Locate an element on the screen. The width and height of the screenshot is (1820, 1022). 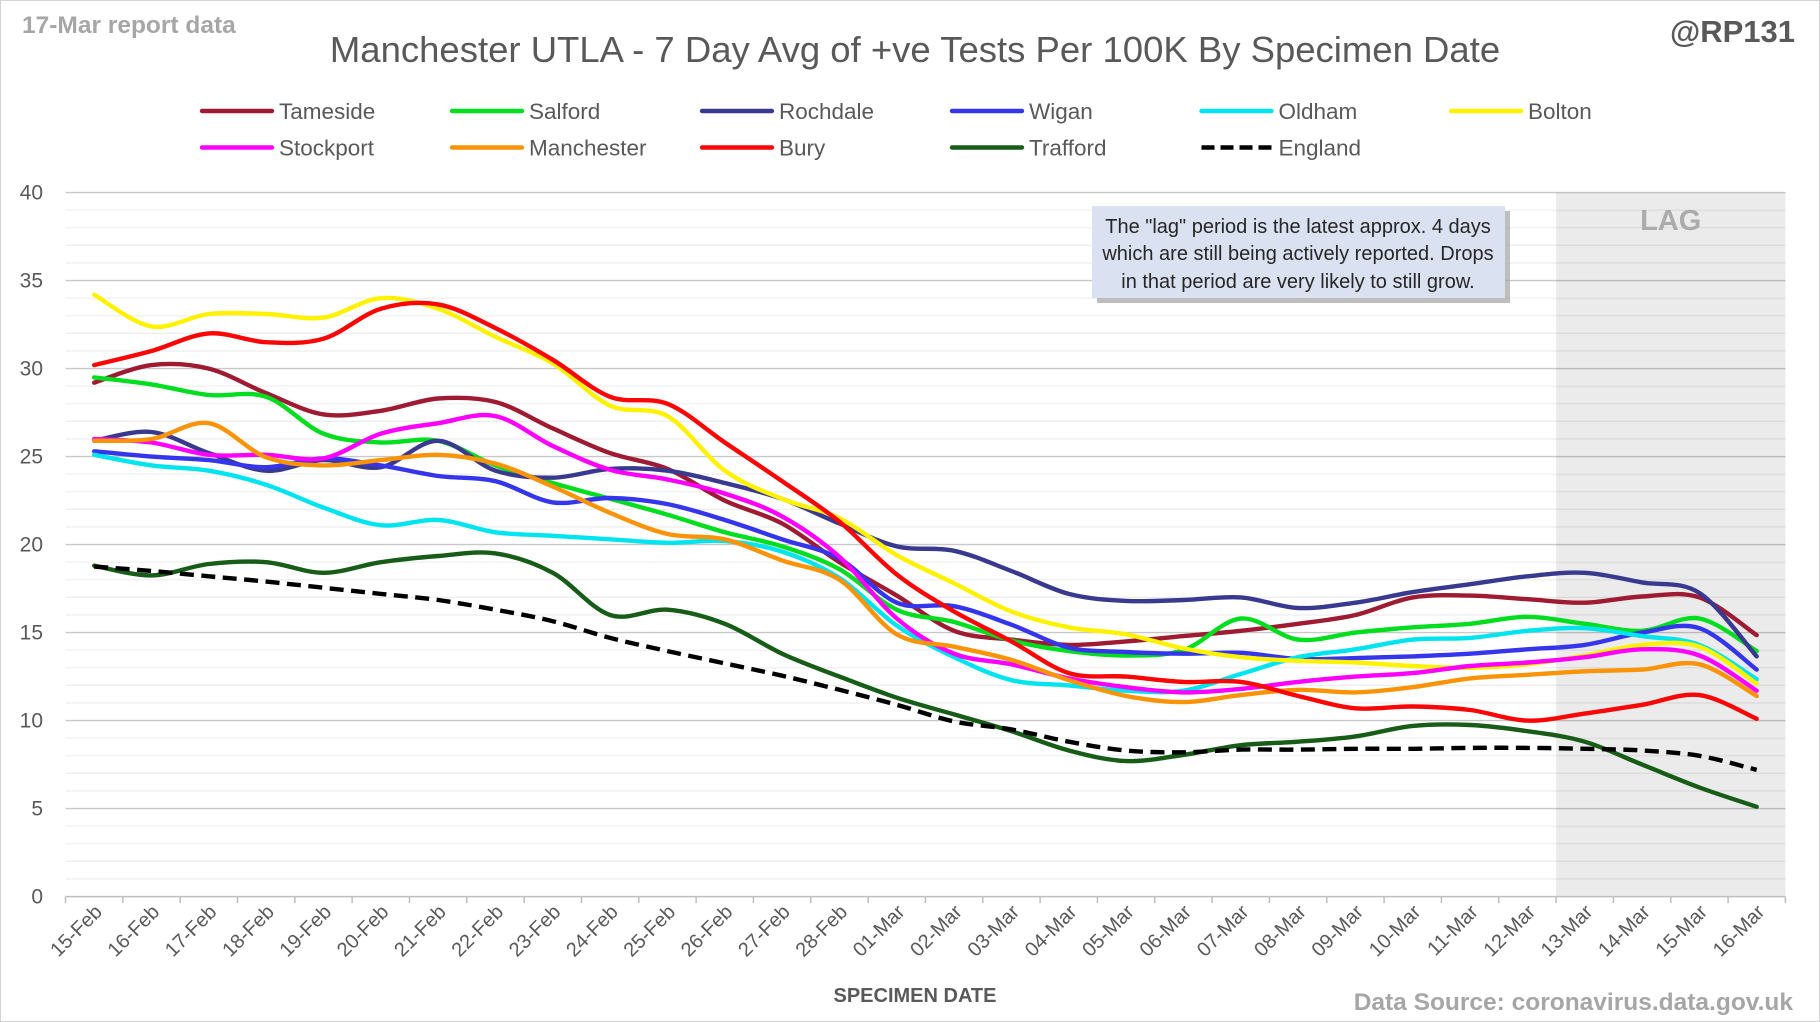
svg-text: 0 is located at coordinates (37, 897).